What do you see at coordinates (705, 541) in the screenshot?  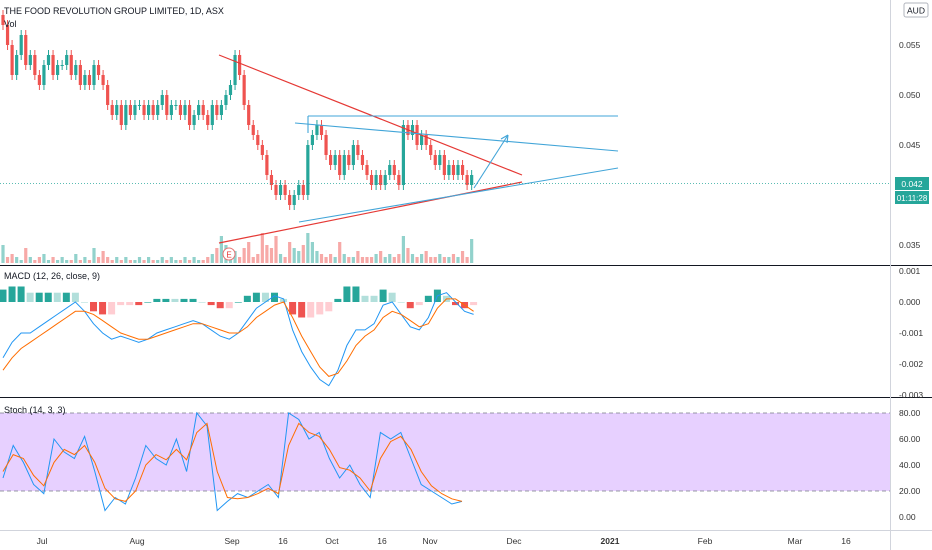 I see `time-tick-label: Feb` at bounding box center [705, 541].